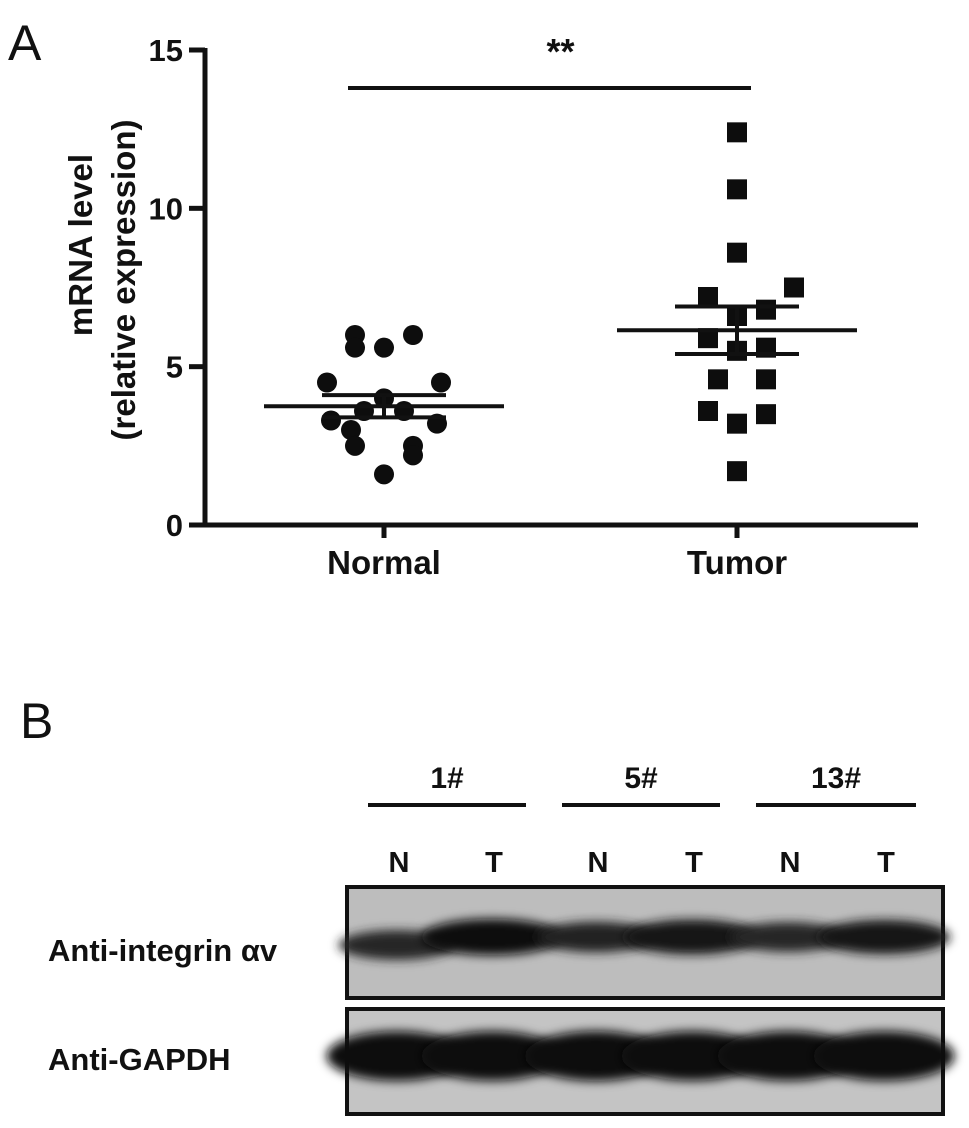 This screenshot has height=1128, width=969. What do you see at coordinates (836, 778) in the screenshot?
I see `group-label: 13#` at bounding box center [836, 778].